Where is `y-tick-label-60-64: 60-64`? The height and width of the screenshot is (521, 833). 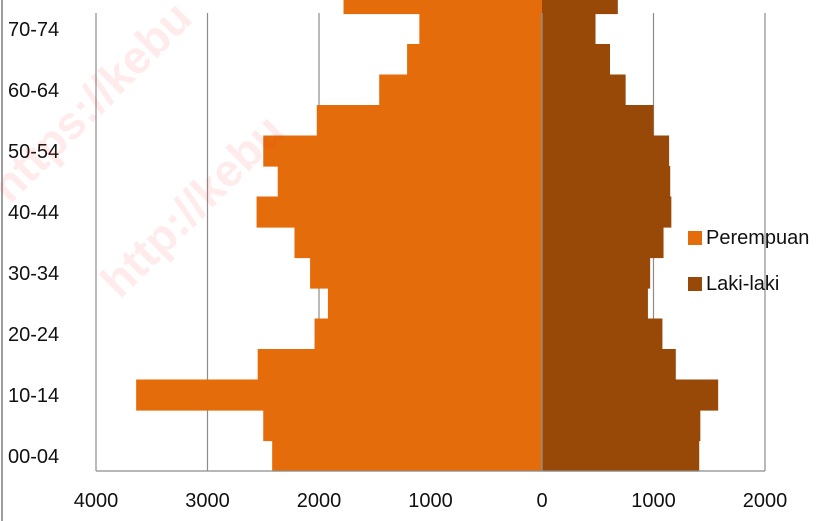
y-tick-label-60-64: 60-64 is located at coordinates (33, 91).